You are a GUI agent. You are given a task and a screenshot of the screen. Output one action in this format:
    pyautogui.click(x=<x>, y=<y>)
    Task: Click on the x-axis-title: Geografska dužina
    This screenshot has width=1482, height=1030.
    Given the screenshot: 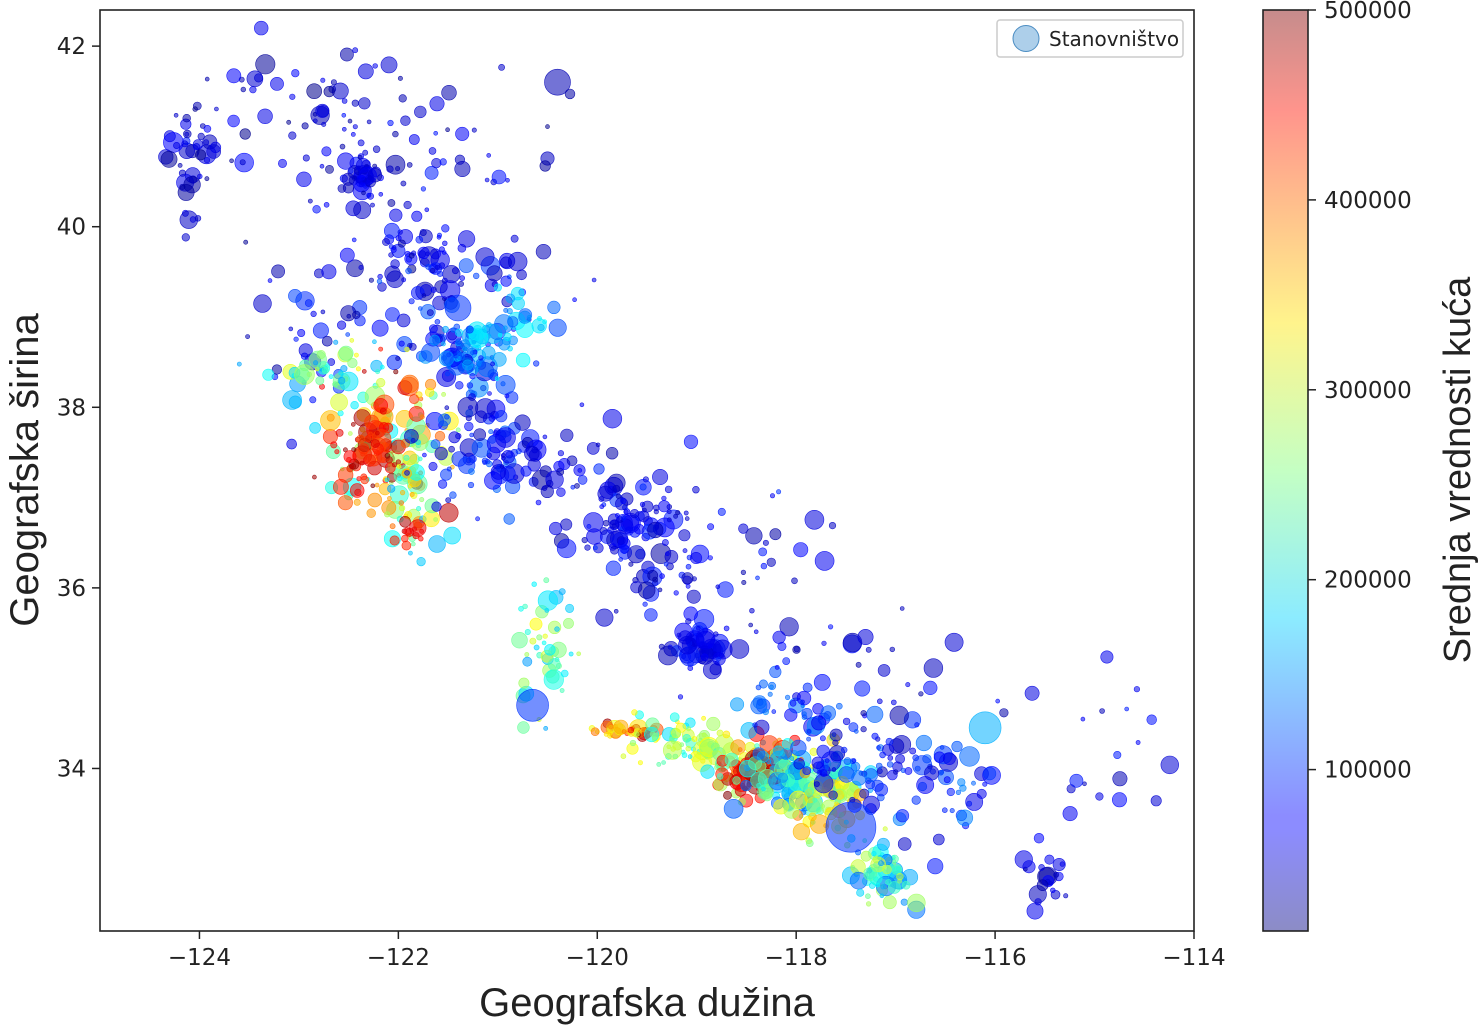 What is the action you would take?
    pyautogui.click(x=647, y=1003)
    